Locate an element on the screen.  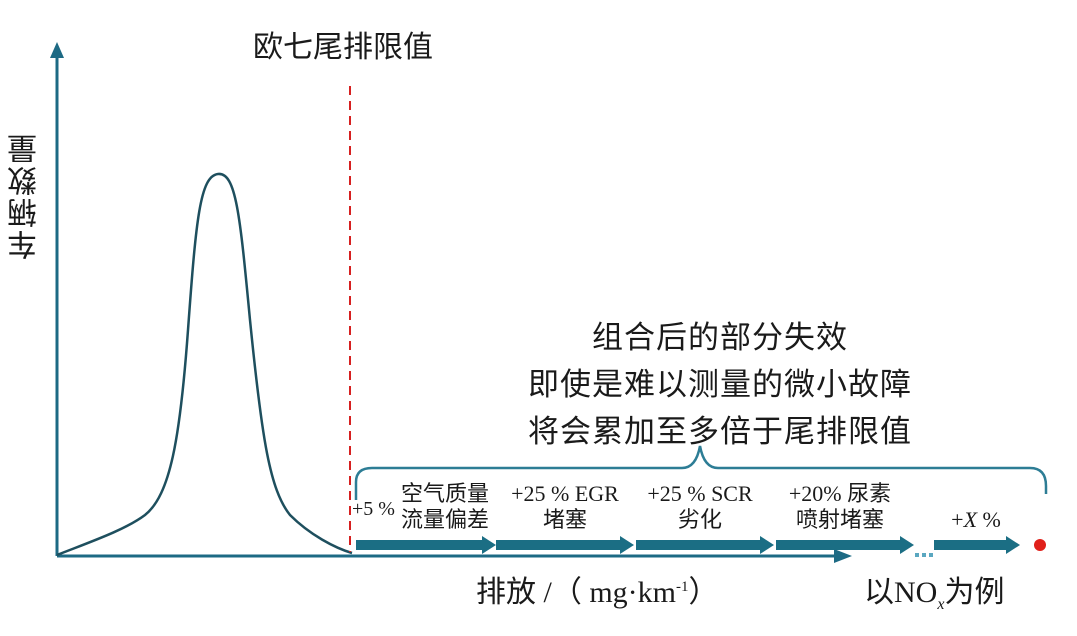
fault-2-name: EGR is located at coordinates (596, 493).